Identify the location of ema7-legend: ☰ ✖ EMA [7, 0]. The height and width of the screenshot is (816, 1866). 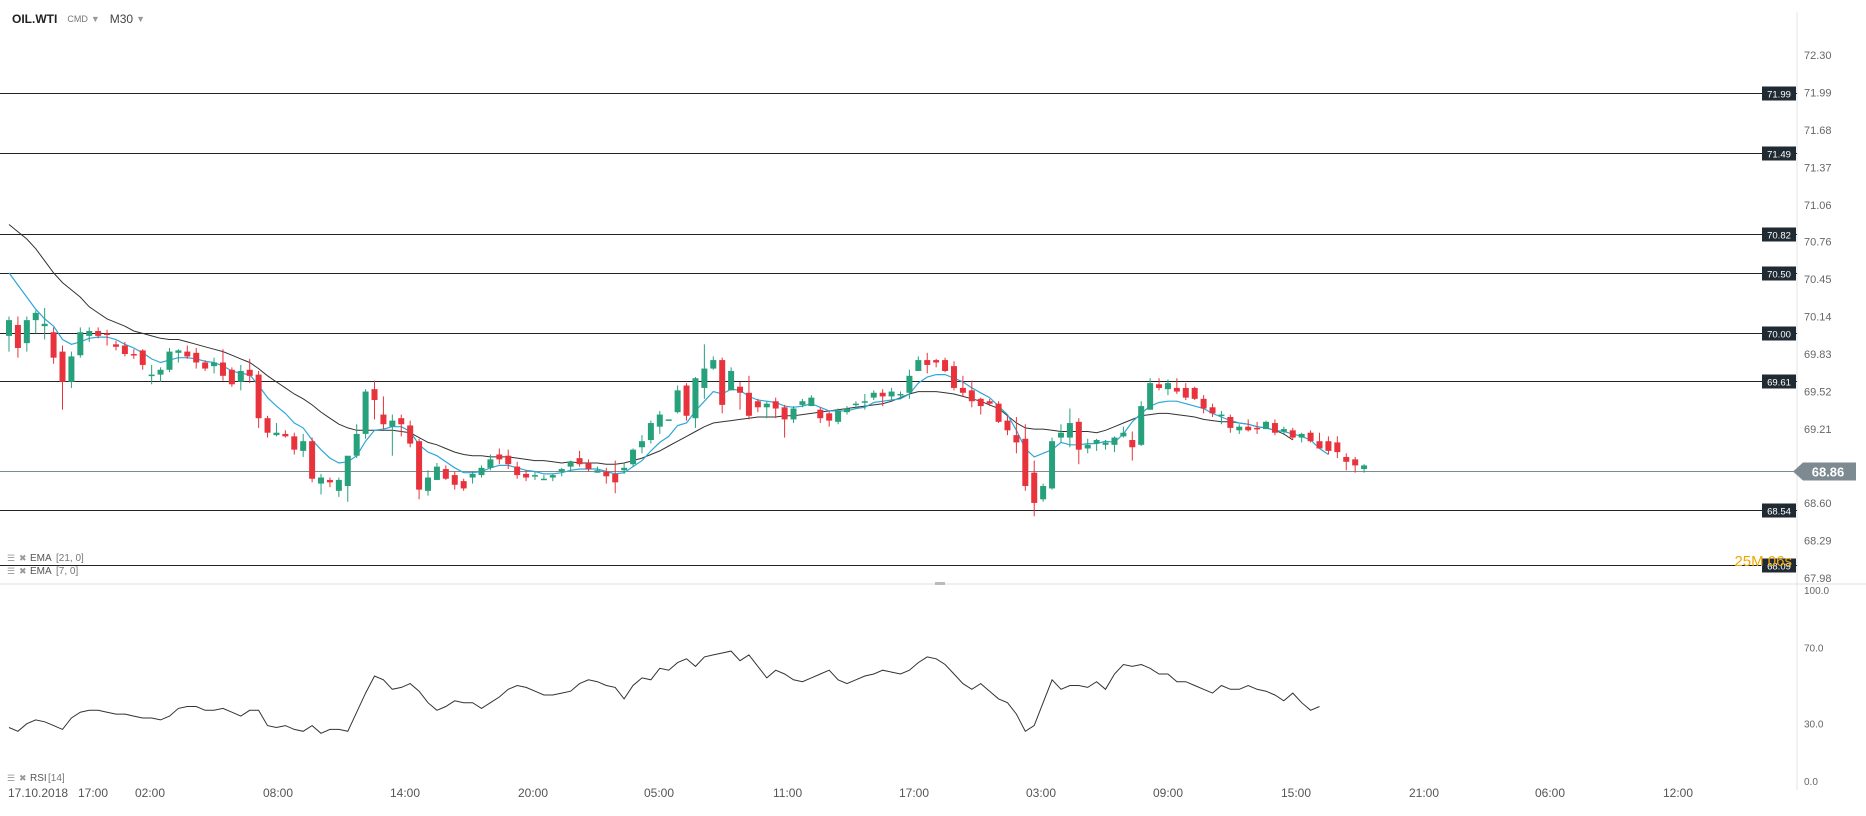
(42, 571).